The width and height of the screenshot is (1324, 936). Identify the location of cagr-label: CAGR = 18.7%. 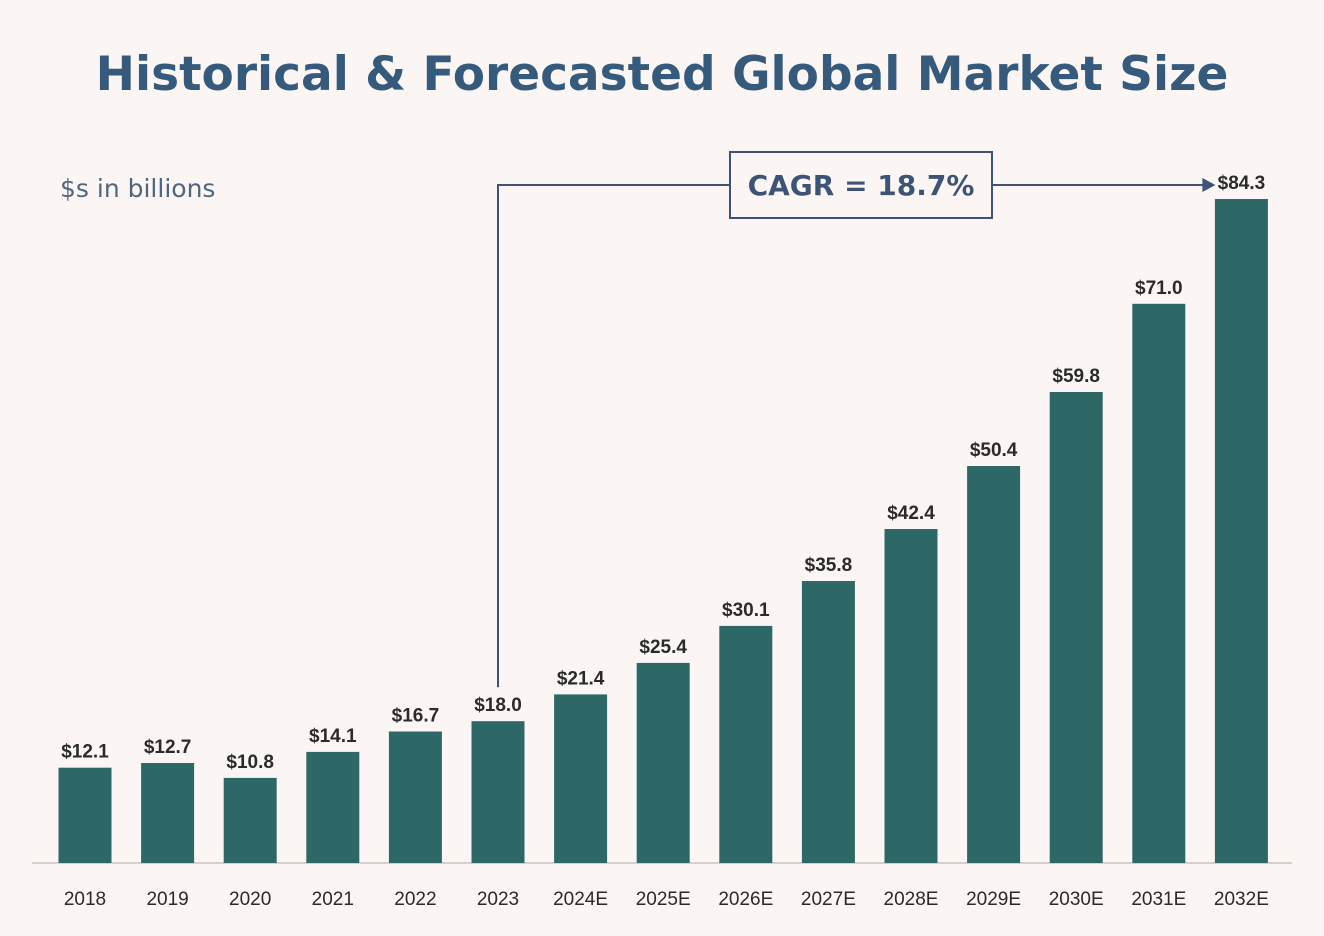
(861, 185).